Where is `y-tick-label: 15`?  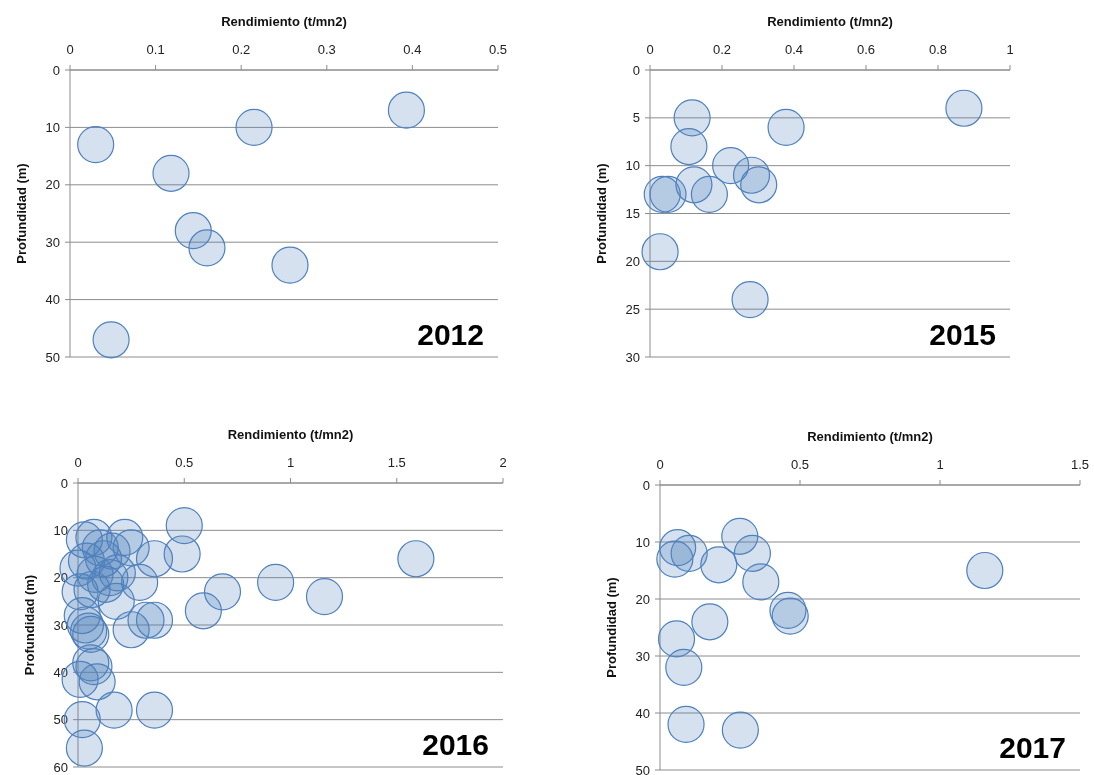 y-tick-label: 15 is located at coordinates (632, 214).